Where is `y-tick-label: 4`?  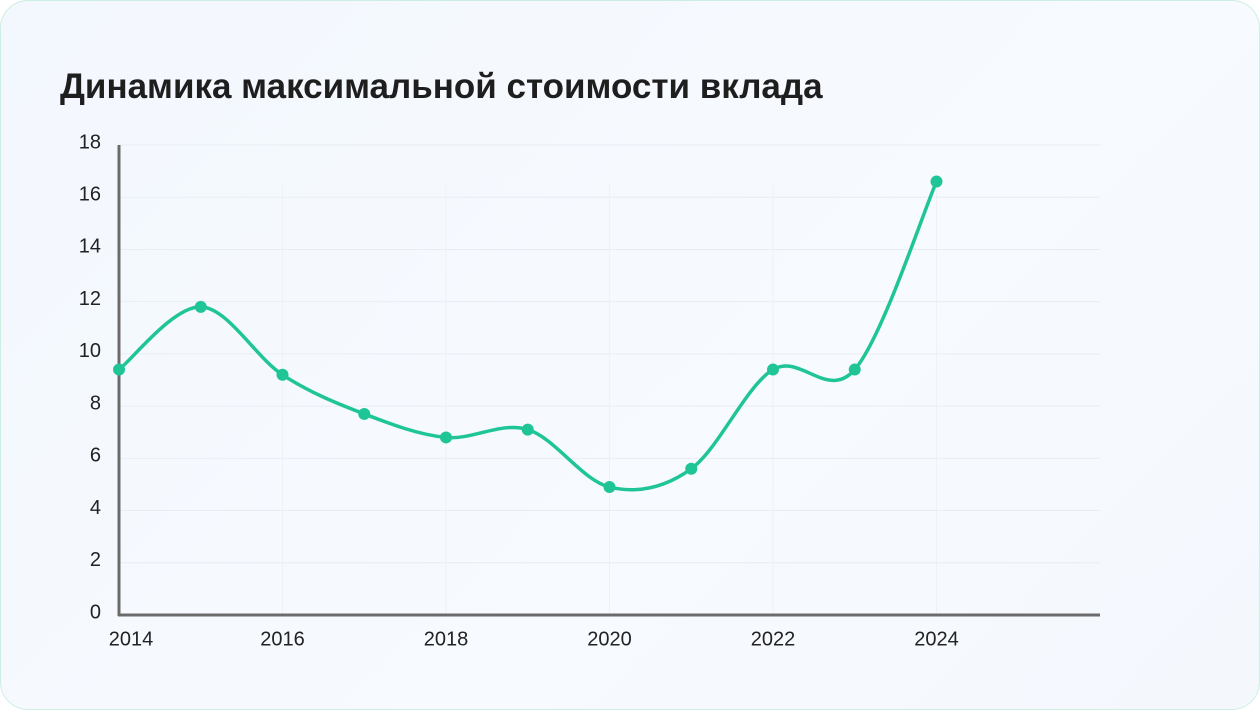
y-tick-label: 4 is located at coordinates (95, 508).